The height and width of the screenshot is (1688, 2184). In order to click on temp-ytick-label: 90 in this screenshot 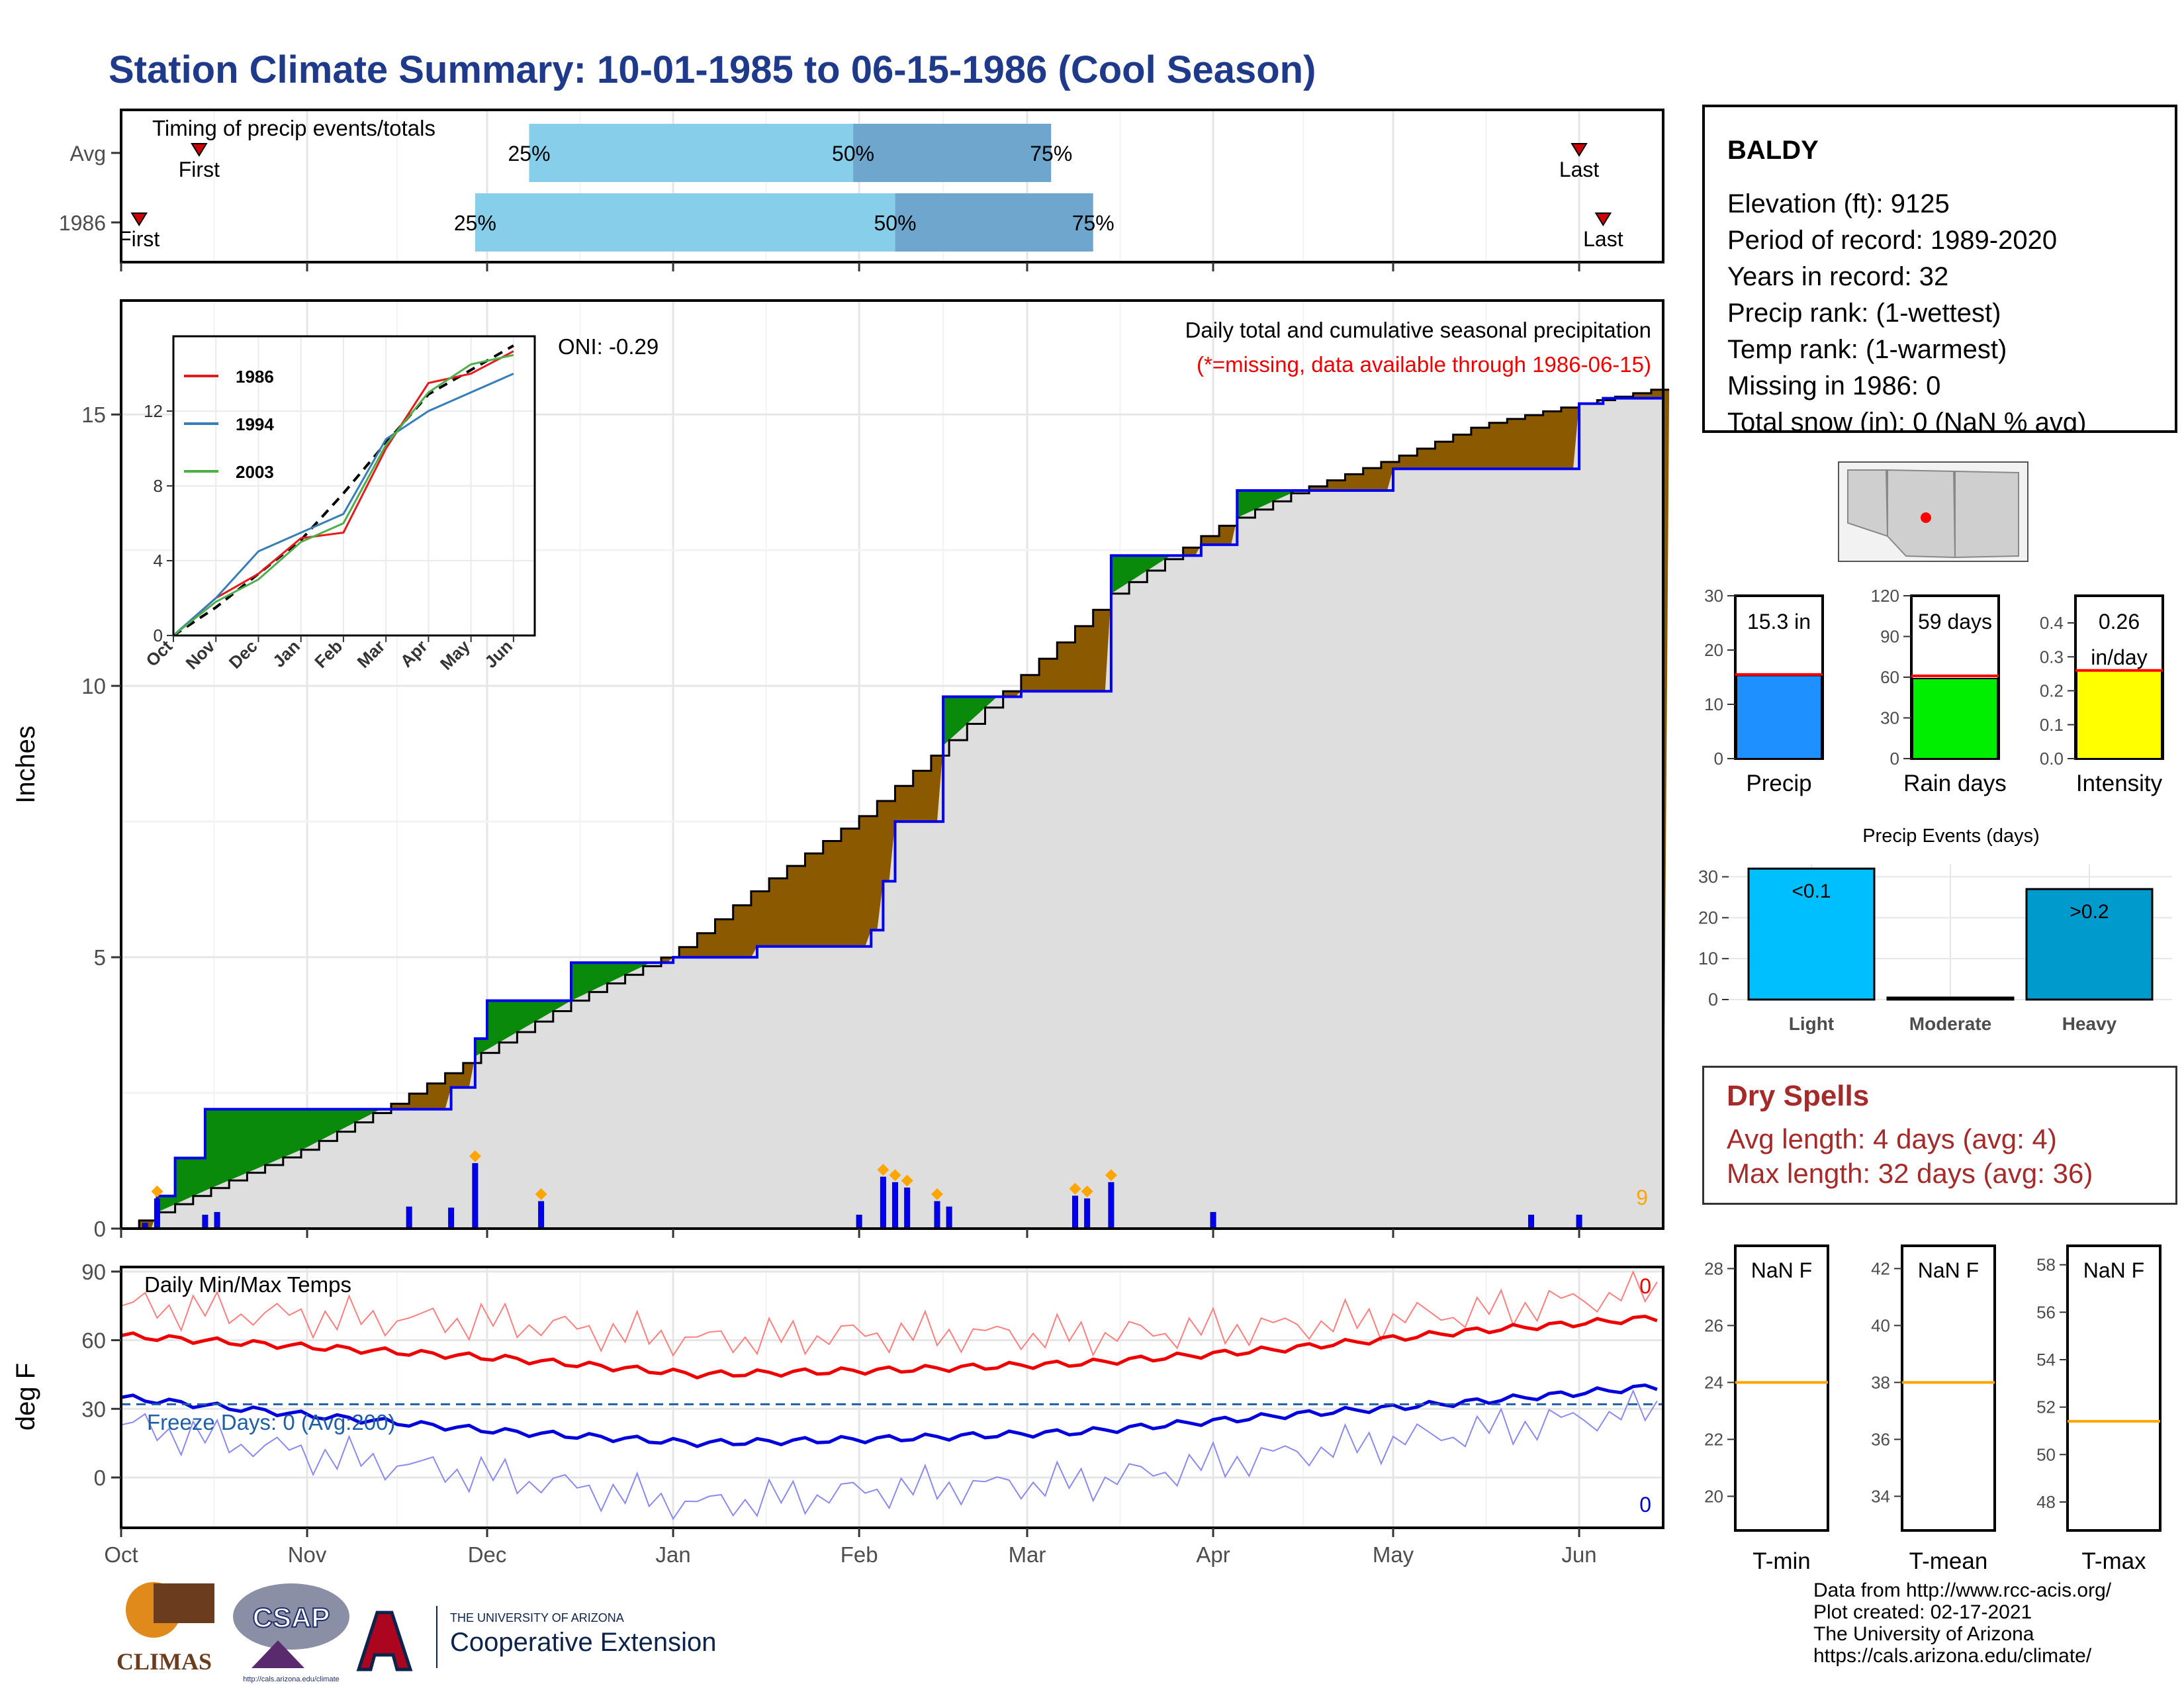, I will do `click(93, 1272)`.